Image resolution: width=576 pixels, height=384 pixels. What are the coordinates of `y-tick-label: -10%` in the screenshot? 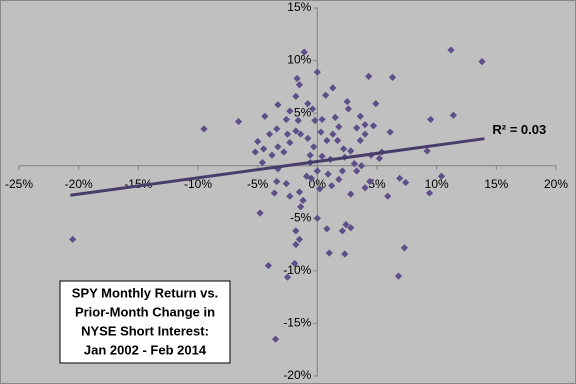 It's located at (297, 270).